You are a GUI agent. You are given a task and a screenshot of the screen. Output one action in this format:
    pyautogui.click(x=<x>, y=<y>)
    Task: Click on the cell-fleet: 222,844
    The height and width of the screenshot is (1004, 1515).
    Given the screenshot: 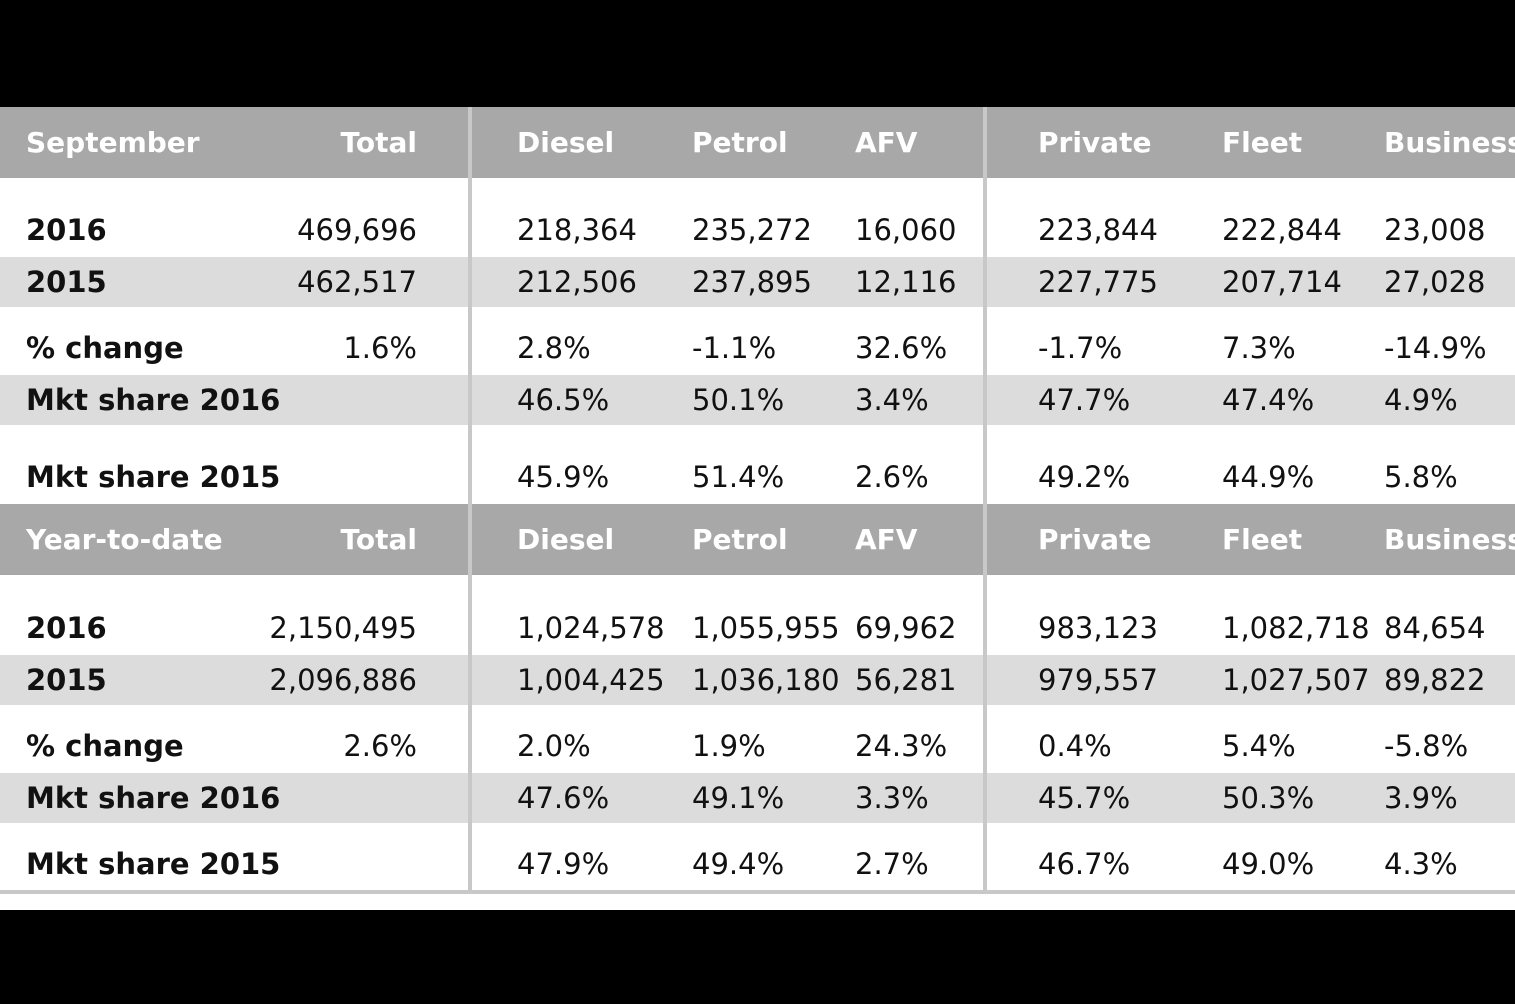 What is the action you would take?
    pyautogui.click(x=1282, y=230)
    